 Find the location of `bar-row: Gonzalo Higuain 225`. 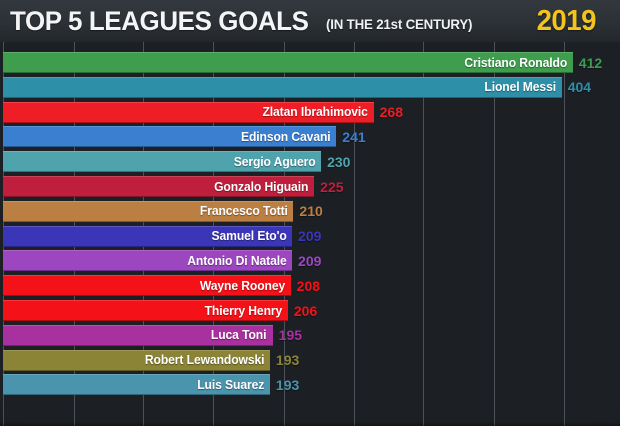

bar-row: Gonzalo Higuain 225 is located at coordinates (310, 186).